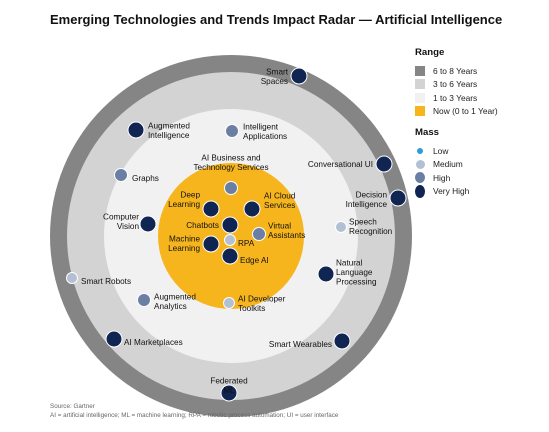  Describe the element at coordinates (231, 188) in the screenshot. I see `mass-dot-ai-business-and-technology-services` at that location.